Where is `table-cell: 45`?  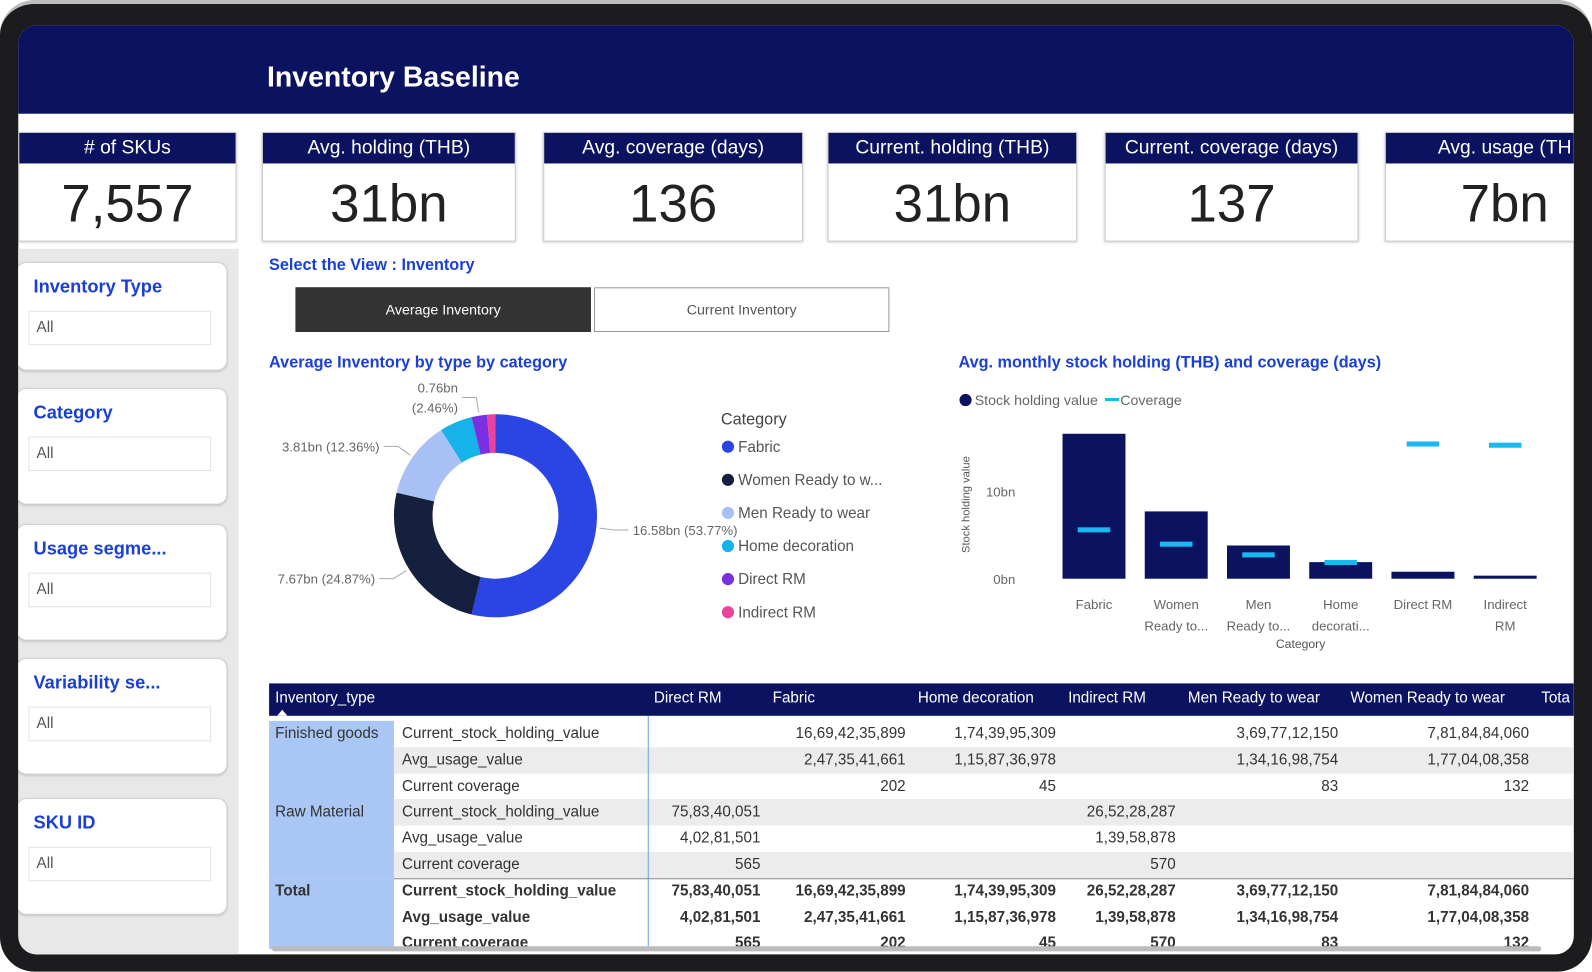
table-cell: 45 is located at coordinates (1047, 942).